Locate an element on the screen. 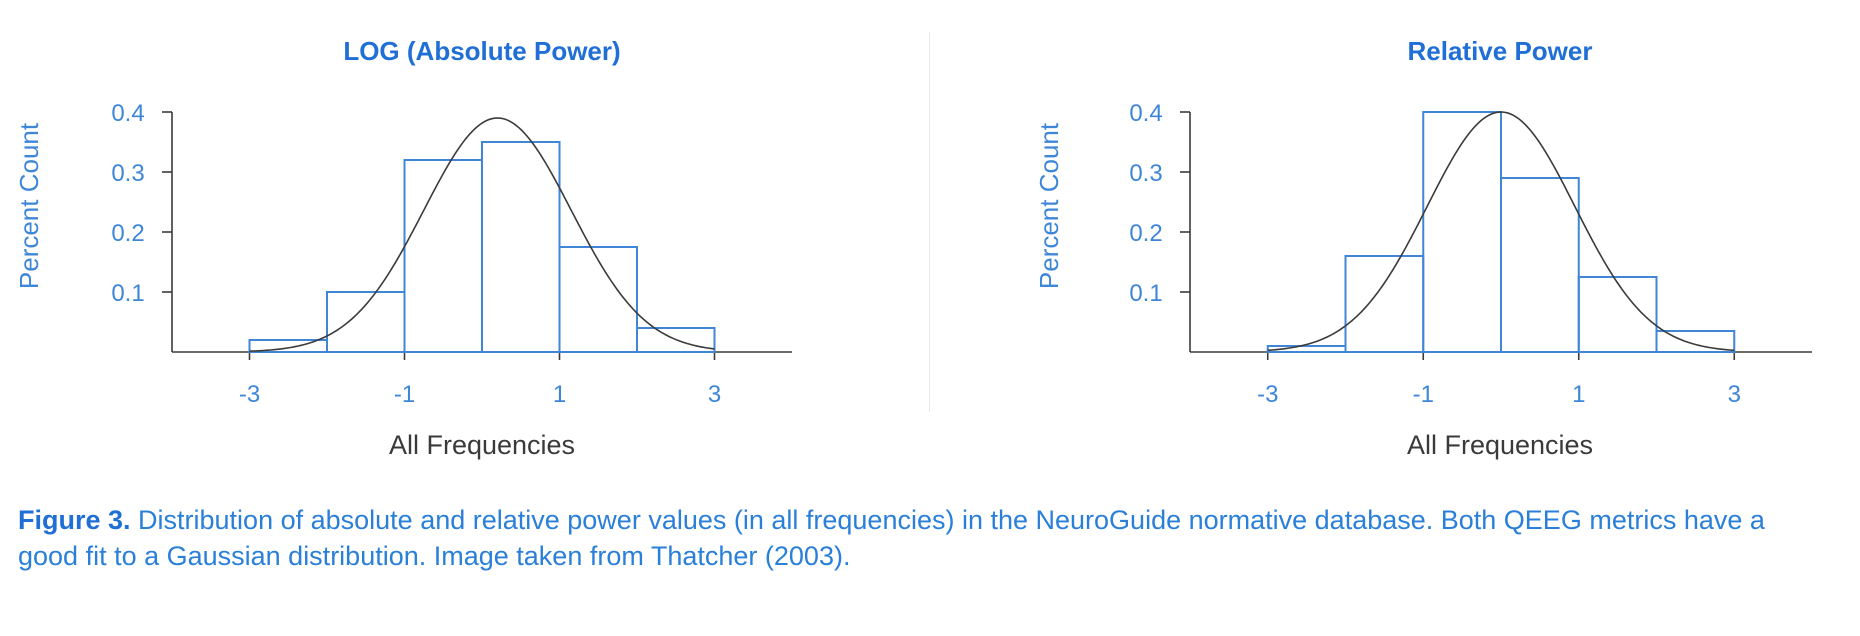  x-axis-label-relative: All Frequencies is located at coordinates (1500, 445).